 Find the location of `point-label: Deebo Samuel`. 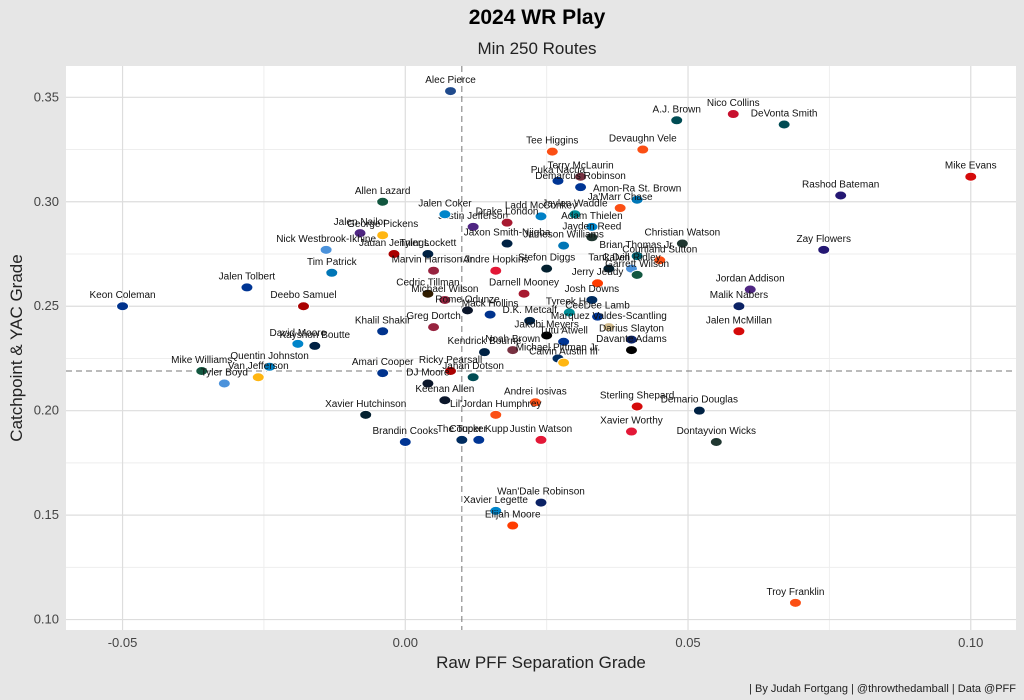

point-label: Deebo Samuel is located at coordinates (303, 295).